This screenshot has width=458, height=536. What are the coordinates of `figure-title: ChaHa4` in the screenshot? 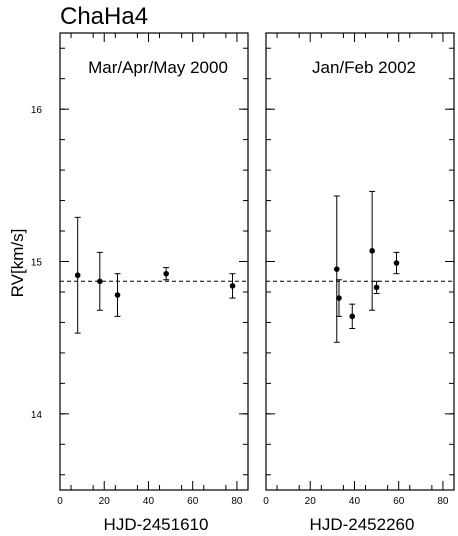 It's located at (104, 16).